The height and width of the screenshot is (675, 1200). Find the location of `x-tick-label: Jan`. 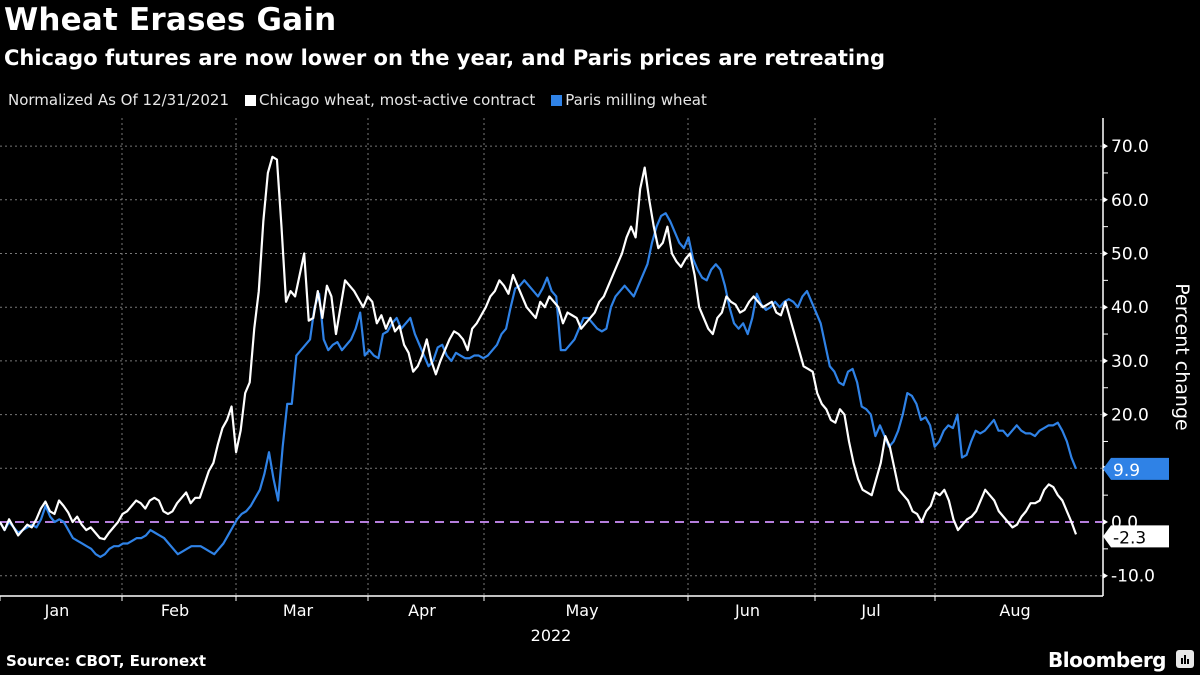

x-tick-label: Jan is located at coordinates (57, 610).